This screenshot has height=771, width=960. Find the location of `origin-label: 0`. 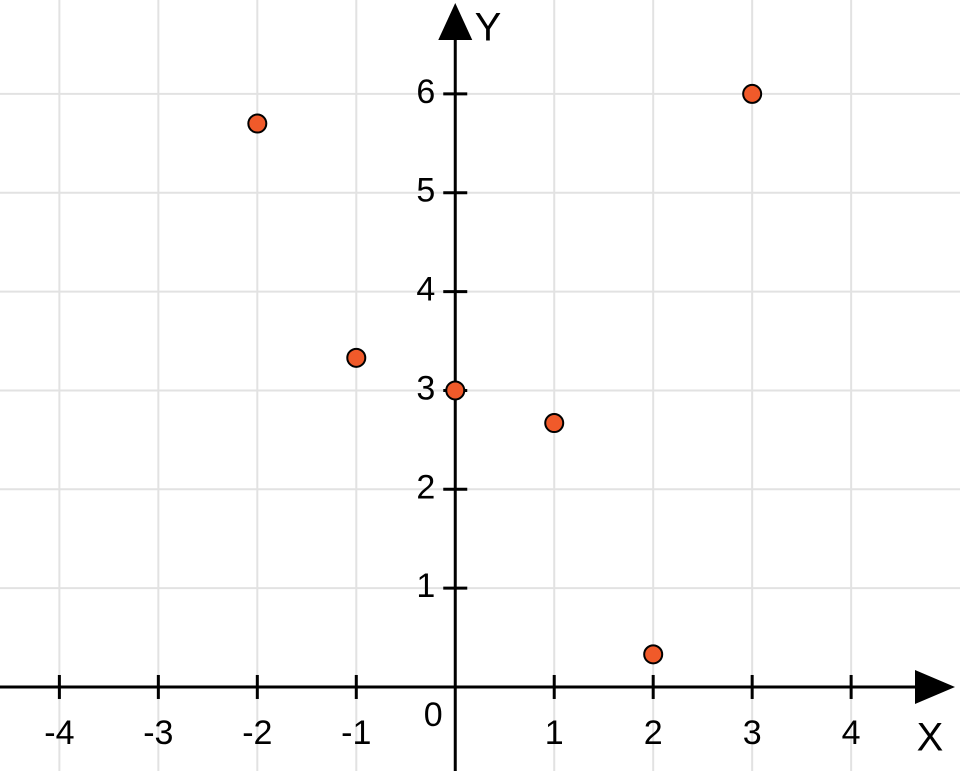

origin-label: 0 is located at coordinates (433, 715).